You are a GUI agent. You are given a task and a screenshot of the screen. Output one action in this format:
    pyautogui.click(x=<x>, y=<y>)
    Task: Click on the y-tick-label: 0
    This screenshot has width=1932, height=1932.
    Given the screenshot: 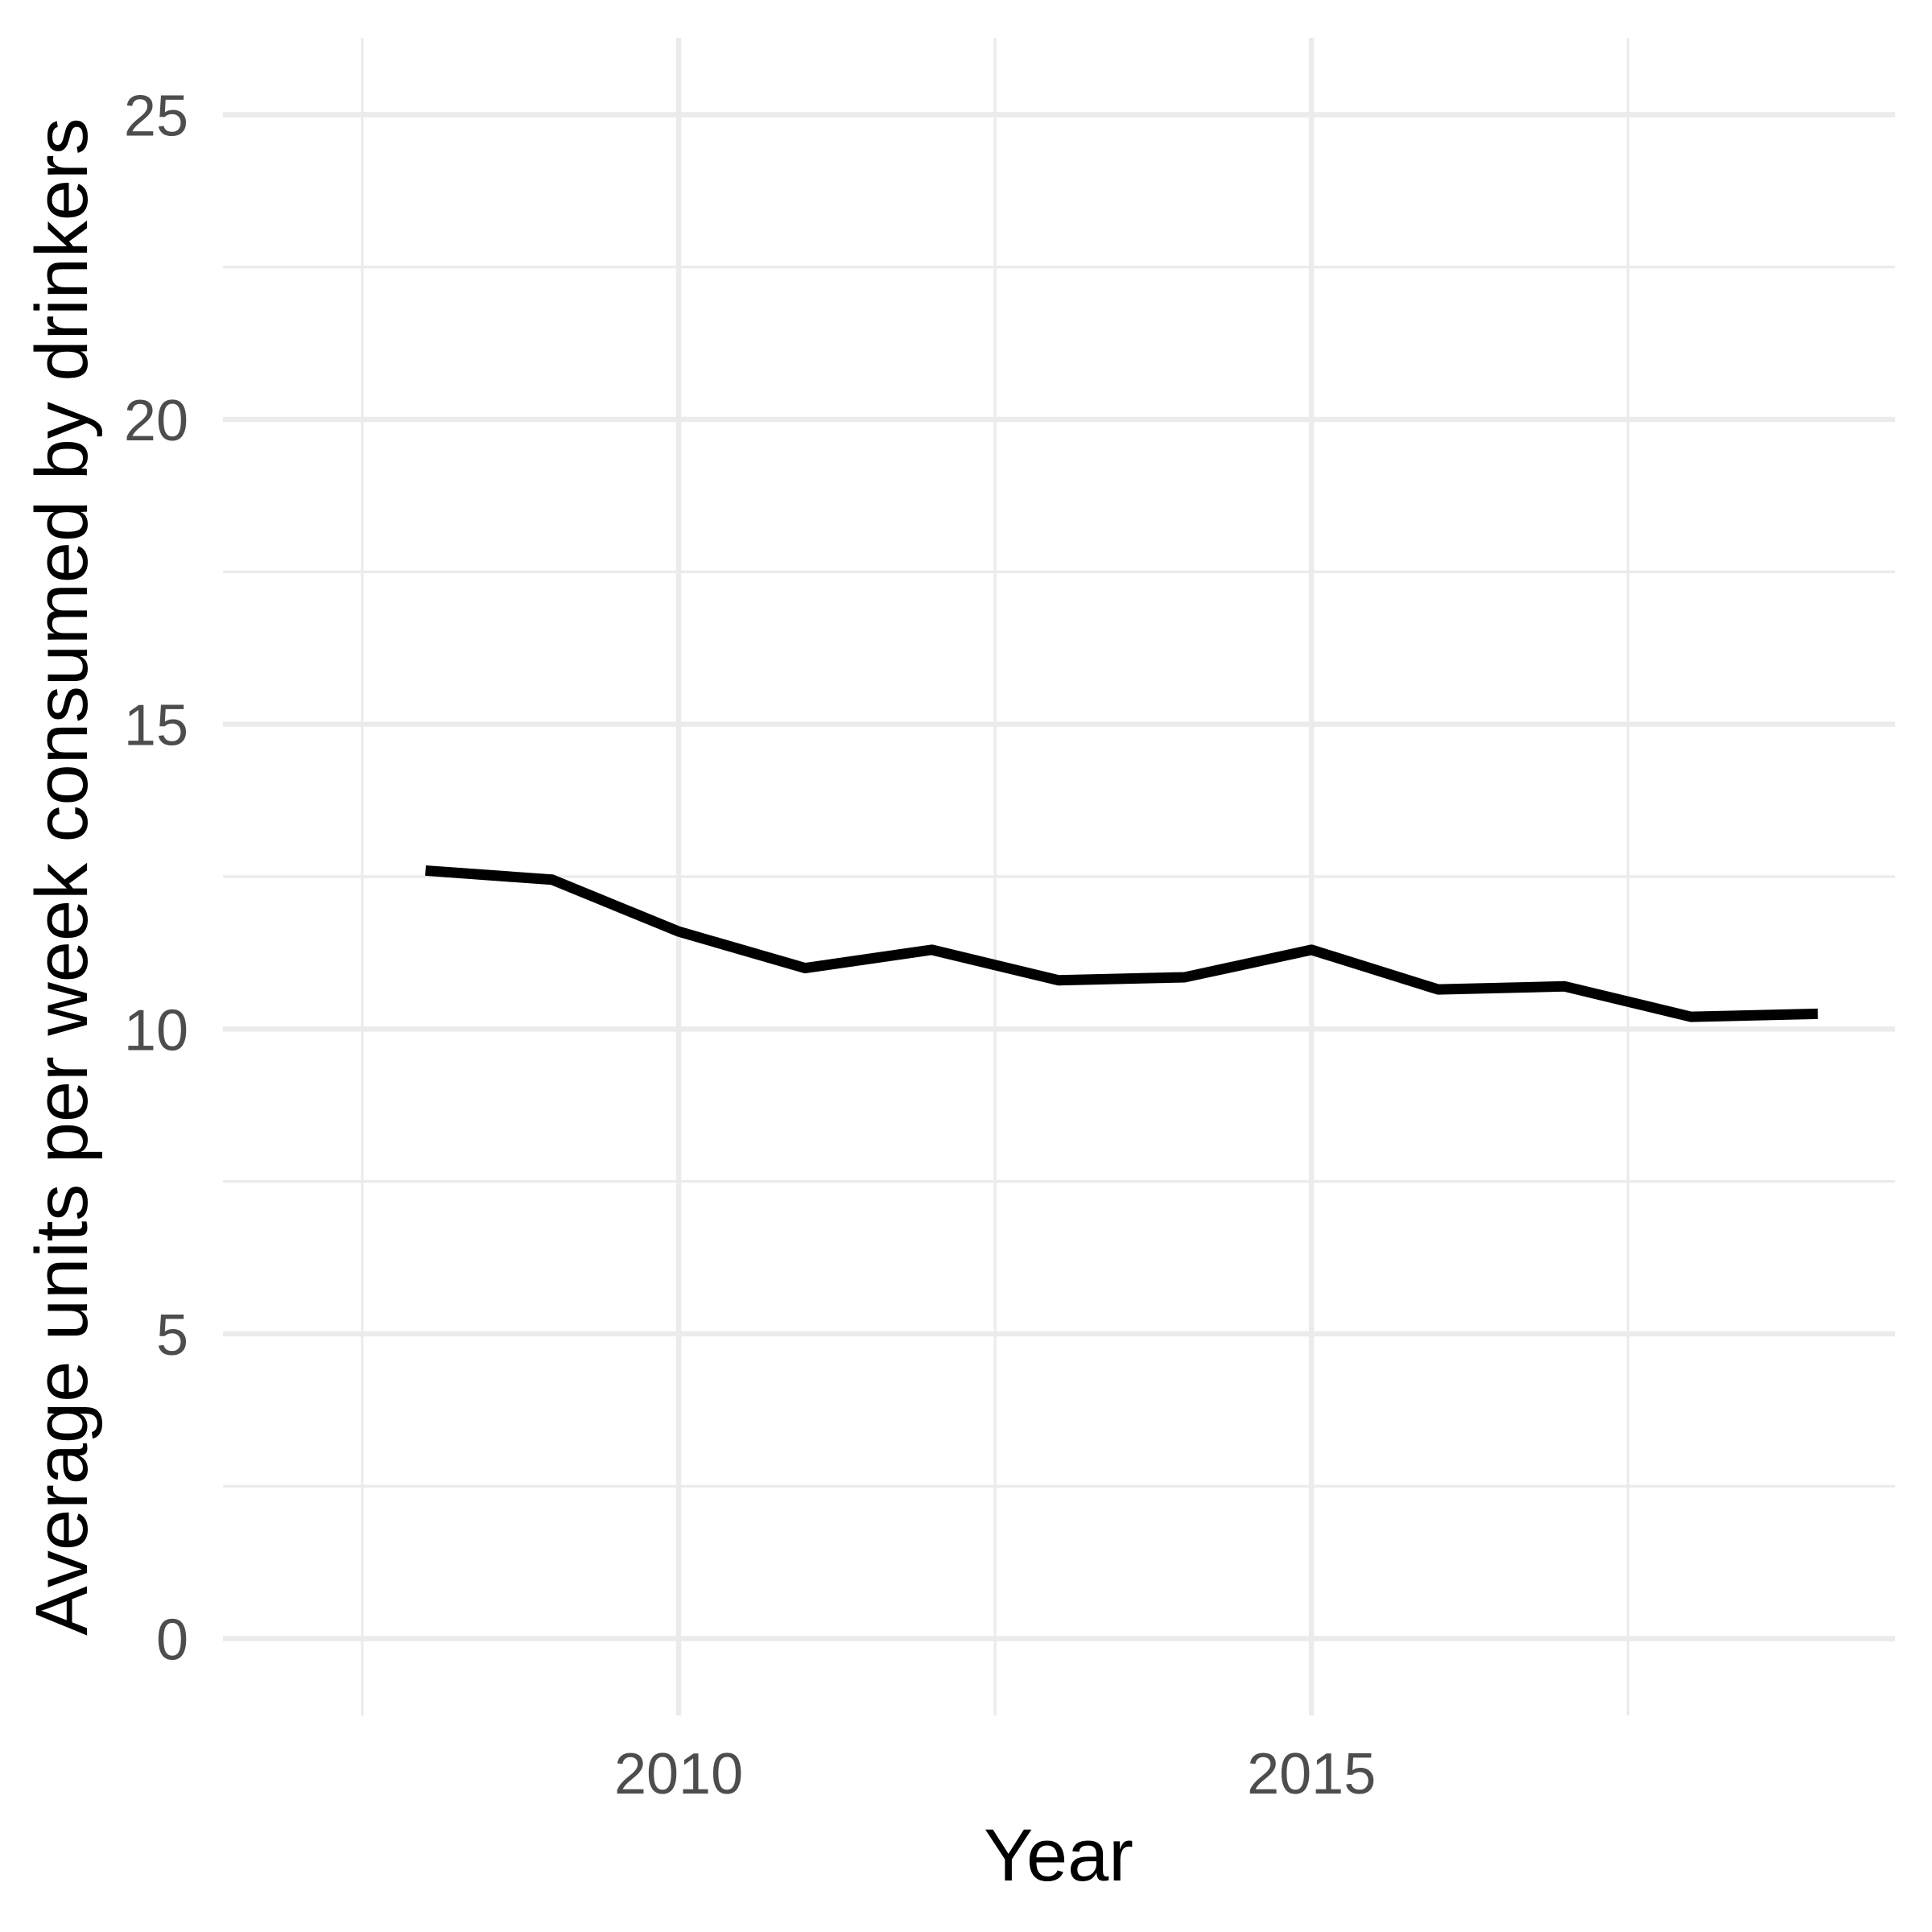 What is the action you would take?
    pyautogui.click(x=172, y=1640)
    